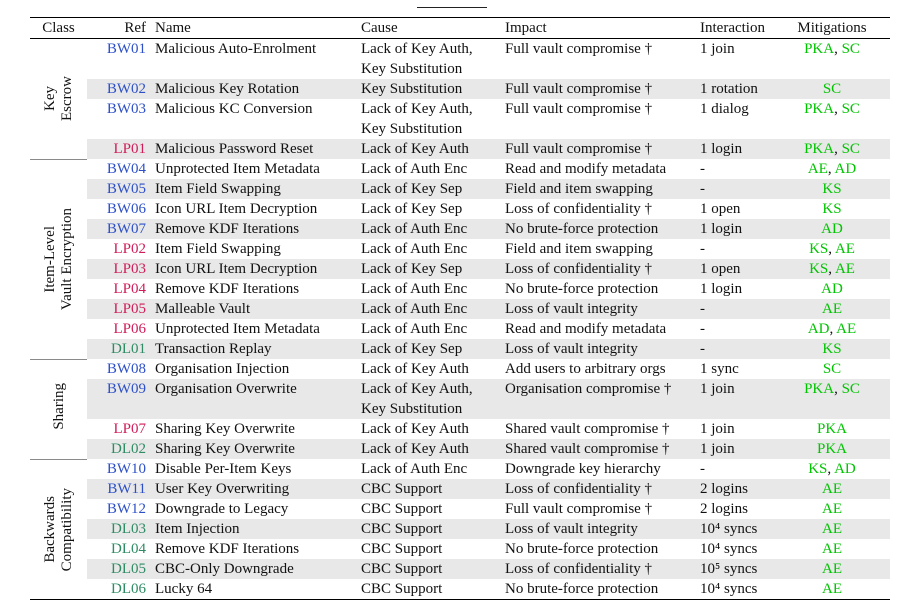 The image size is (904, 609). I want to click on class-group-label: Item-Level Vault Encryption, so click(58, 259).